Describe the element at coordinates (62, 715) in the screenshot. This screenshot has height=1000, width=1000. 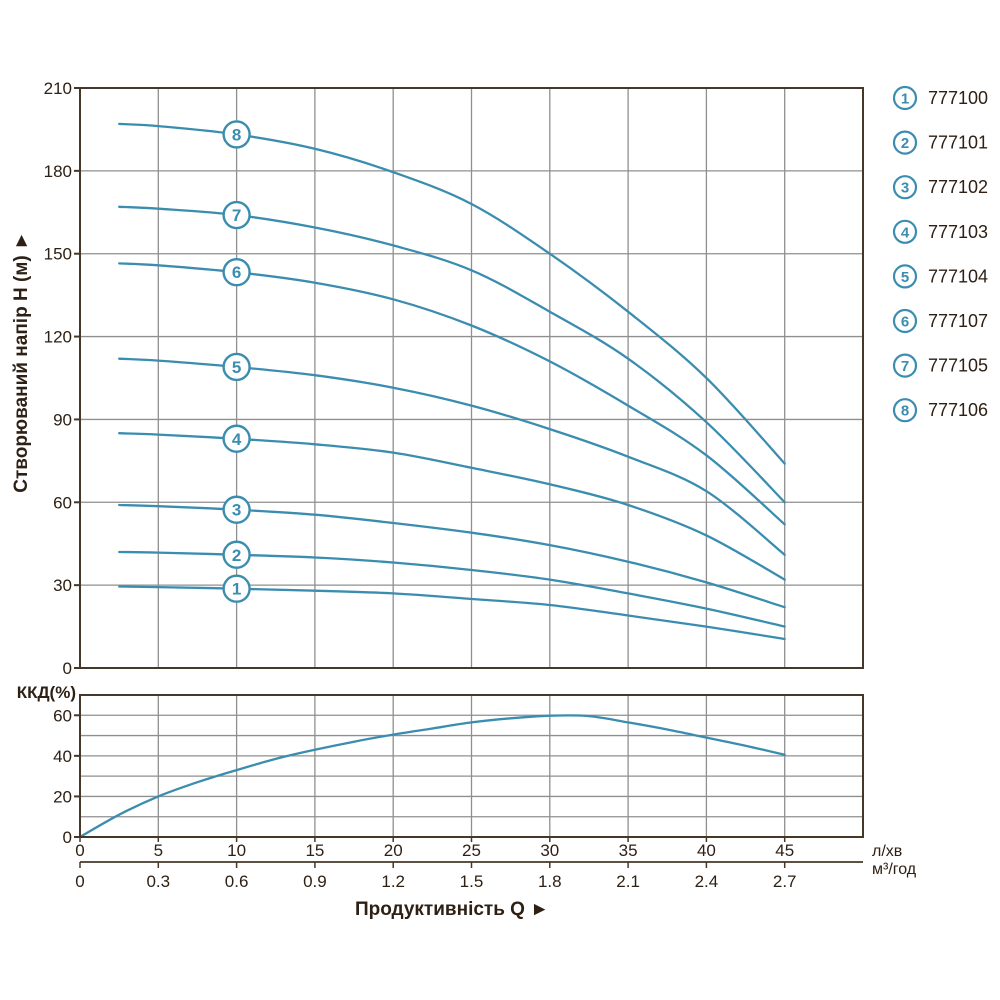
I see `y-tick-label-eff: 60` at that location.